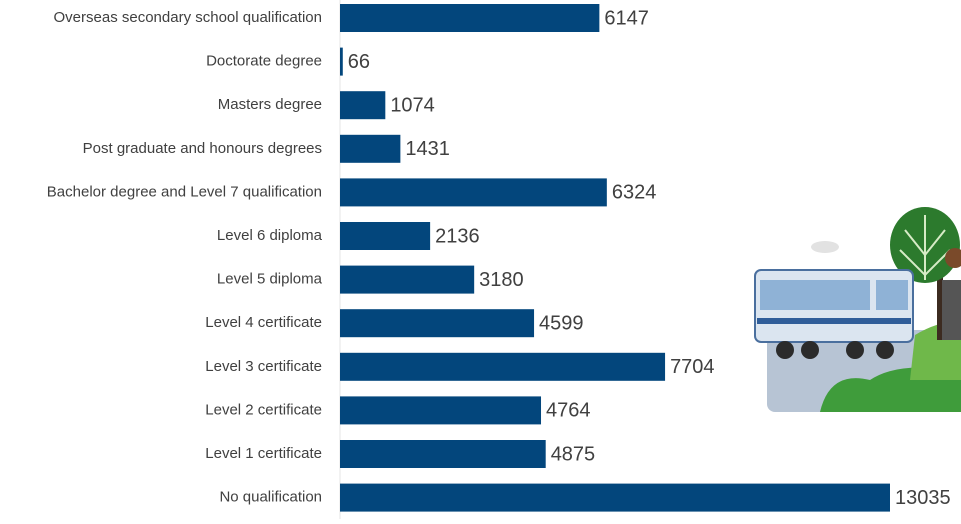  Describe the element at coordinates (263, 322) in the screenshot. I see `y-tick-label: Level 4 certificate` at that location.